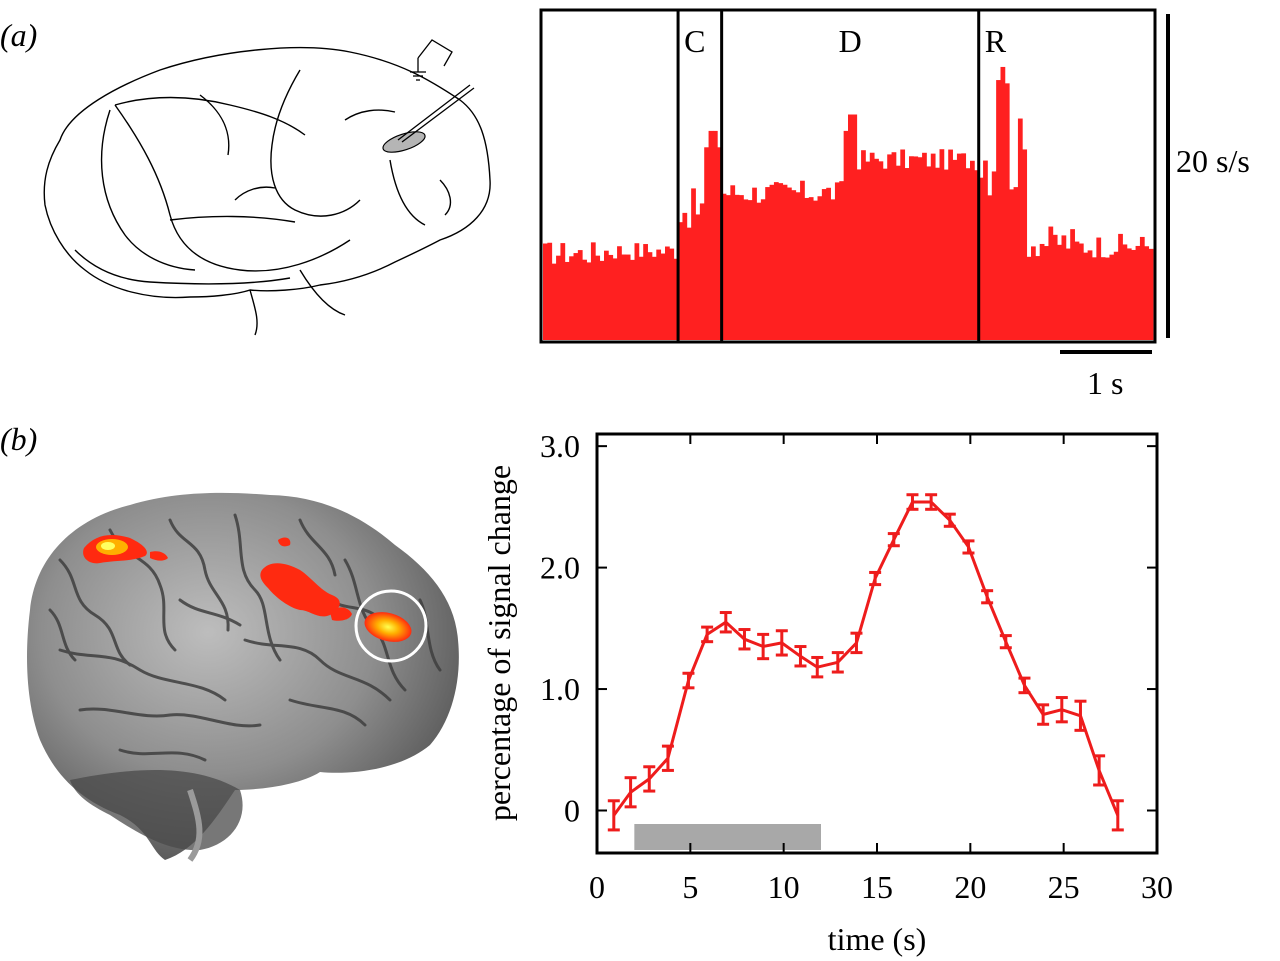  Describe the element at coordinates (996, 41) in the screenshot. I see `epoch-label: R` at that location.